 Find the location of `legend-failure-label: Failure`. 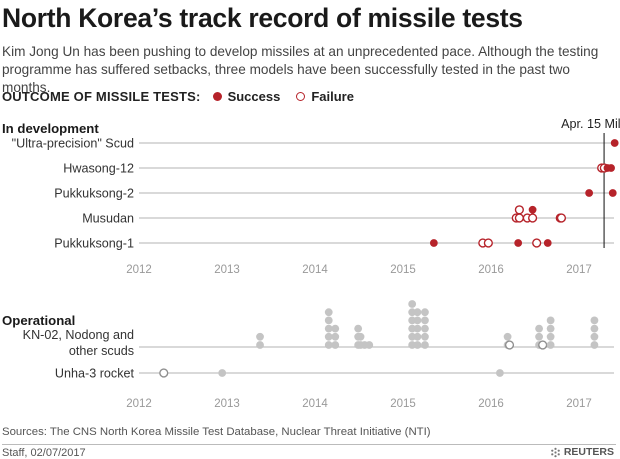

legend-failure-label: Failure is located at coordinates (332, 96).